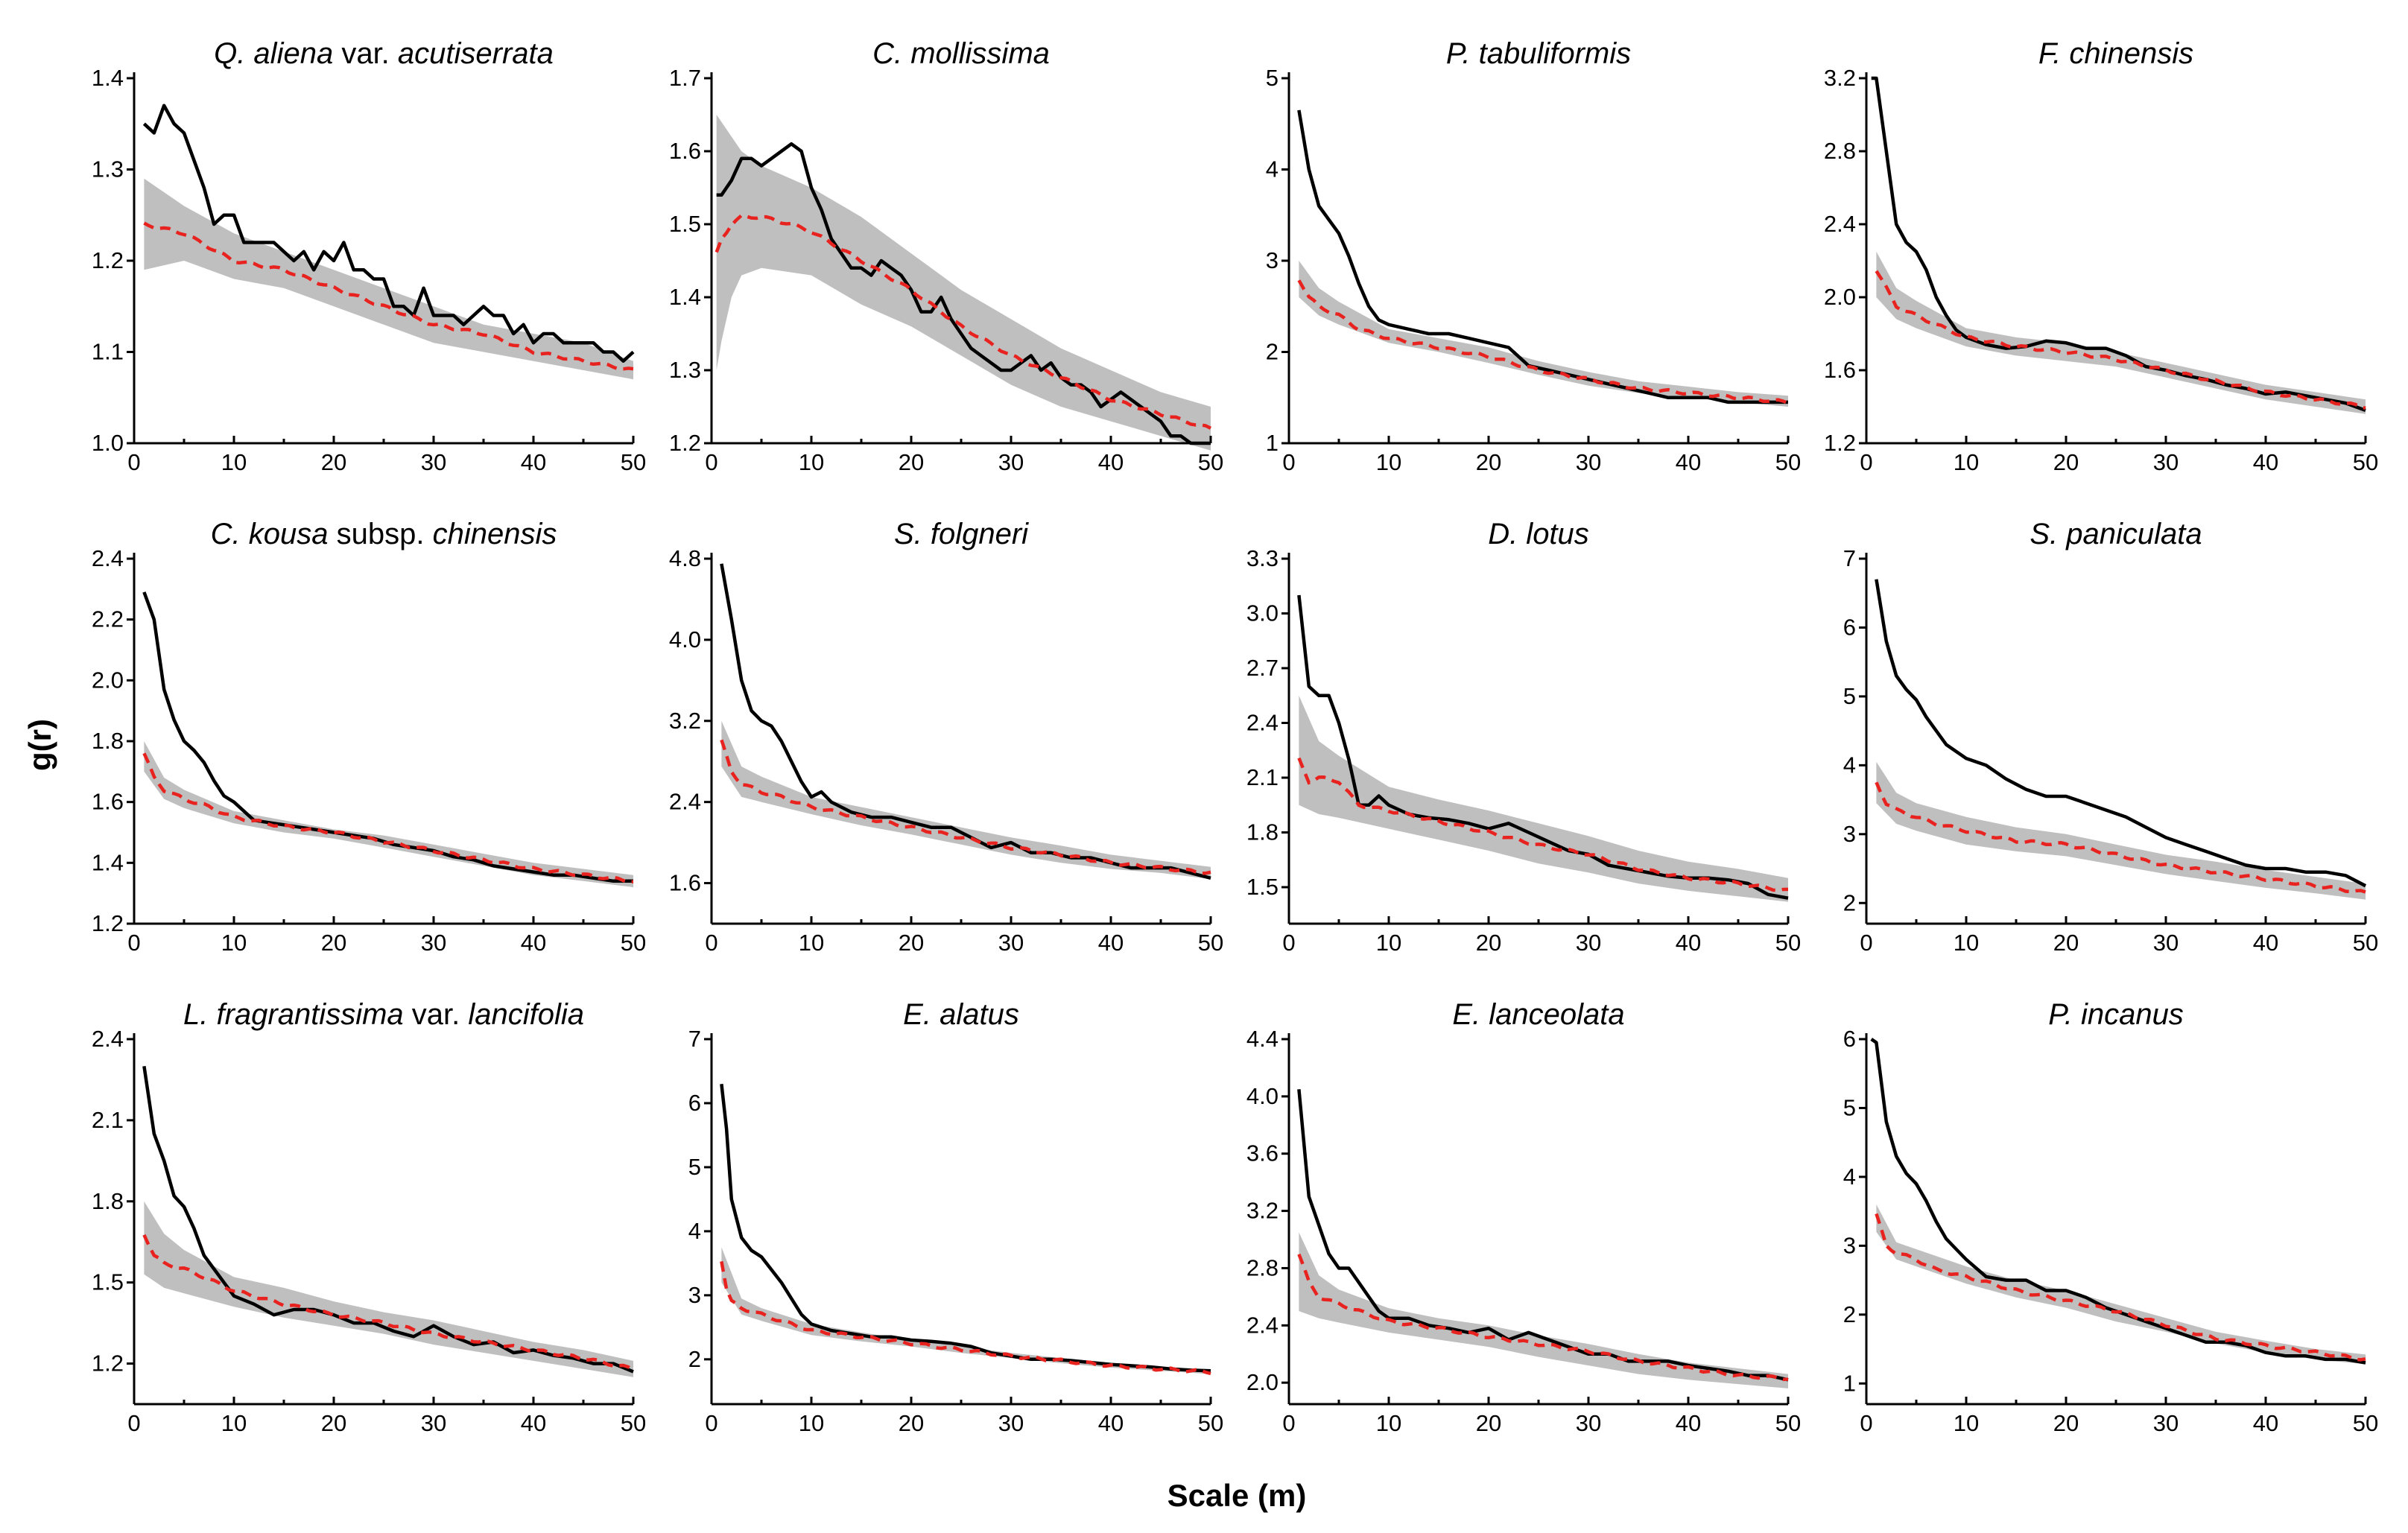 The image size is (2408, 1533). Describe the element at coordinates (1262, 1267) in the screenshot. I see `y-tick-label: 2.8` at that location.